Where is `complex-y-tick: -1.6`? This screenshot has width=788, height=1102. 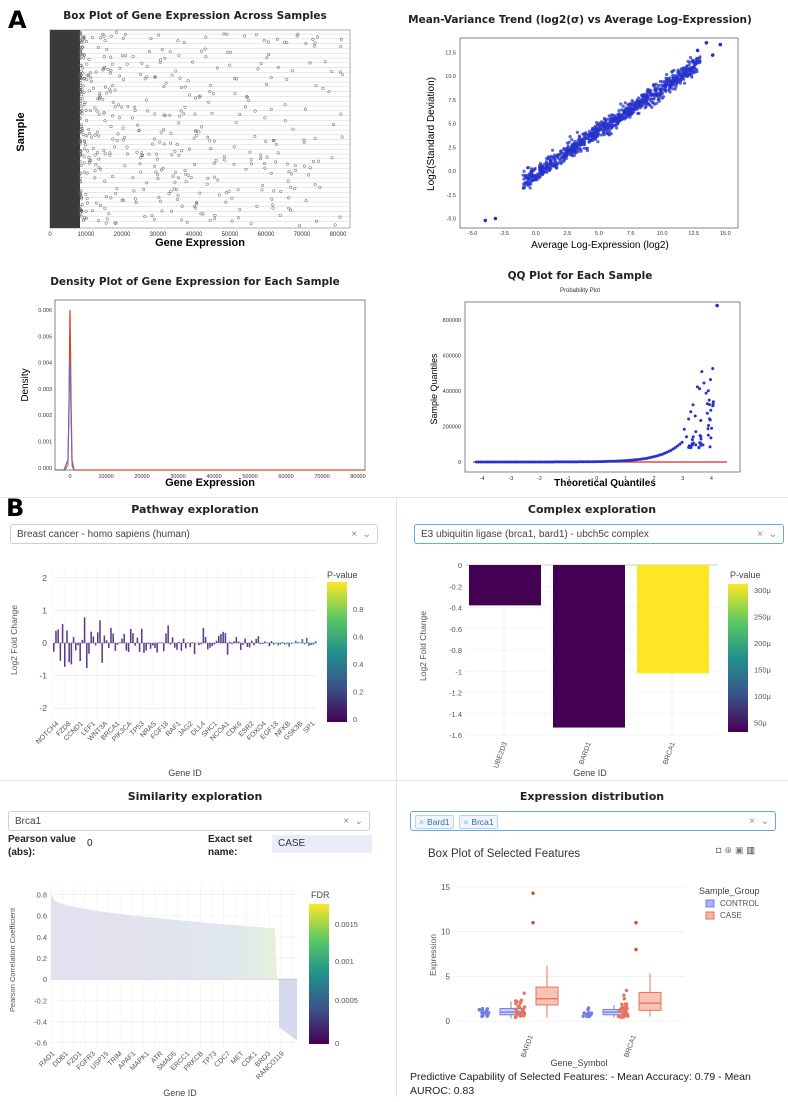
complex-y-tick: -1.6 is located at coordinates (455, 735).